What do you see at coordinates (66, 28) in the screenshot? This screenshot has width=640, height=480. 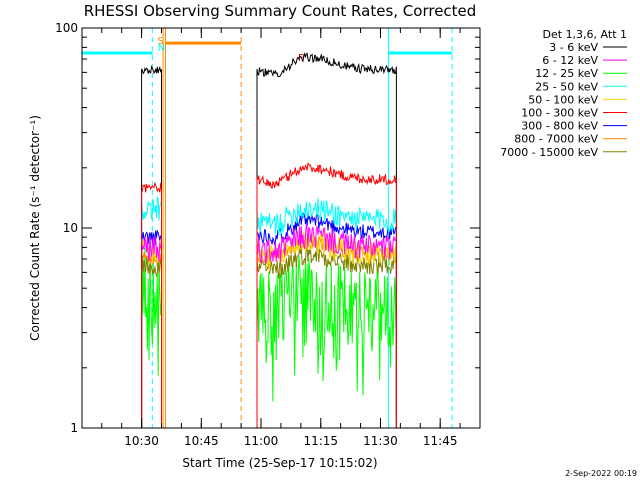 I see `y-tick-label: 100` at bounding box center [66, 28].